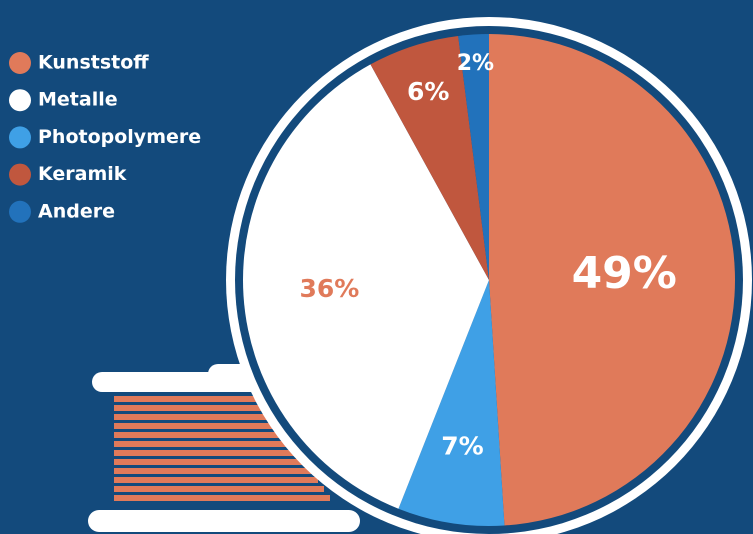  What do you see at coordinates (624, 273) in the screenshot?
I see `slice-label: 49%` at bounding box center [624, 273].